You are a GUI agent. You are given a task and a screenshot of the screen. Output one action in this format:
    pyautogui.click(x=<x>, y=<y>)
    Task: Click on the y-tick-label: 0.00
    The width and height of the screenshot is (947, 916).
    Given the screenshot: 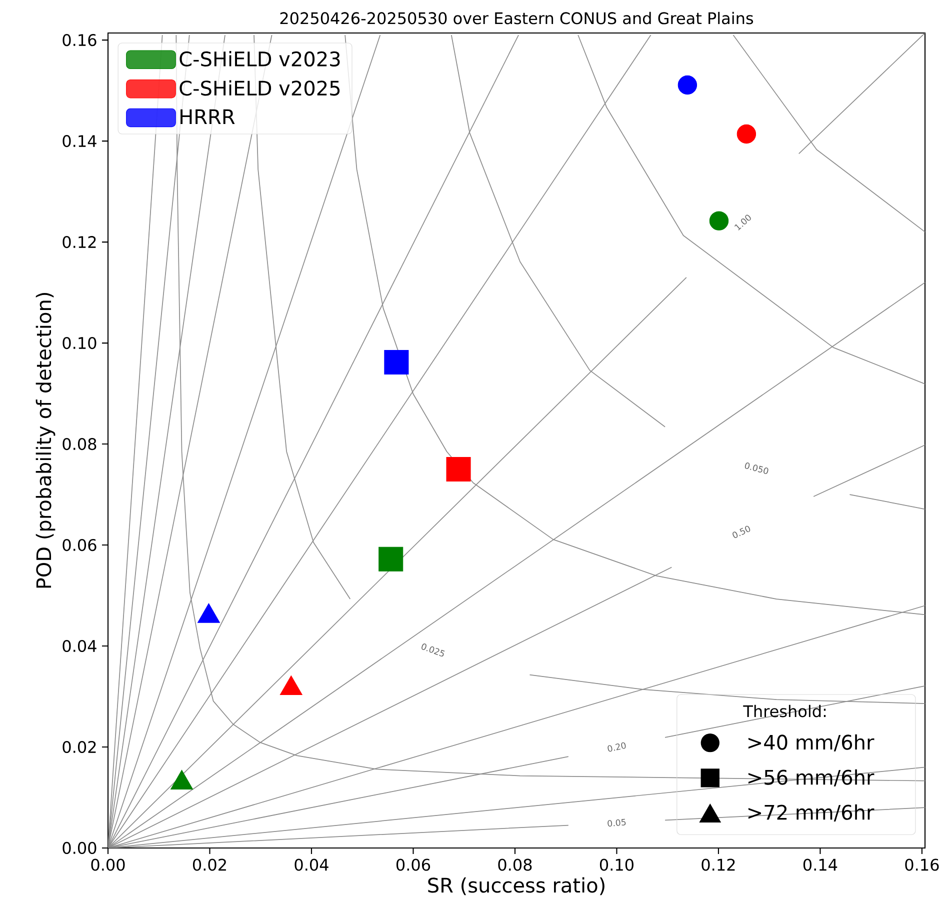 What is the action you would take?
    pyautogui.click(x=79, y=848)
    